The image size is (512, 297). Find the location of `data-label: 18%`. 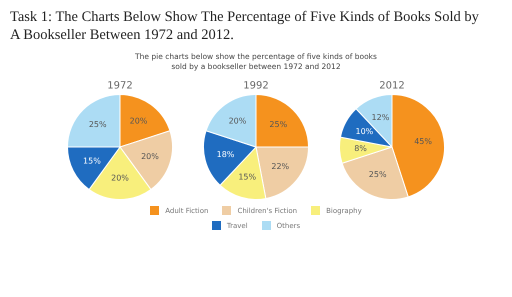

data-label: 18% is located at coordinates (225, 154).